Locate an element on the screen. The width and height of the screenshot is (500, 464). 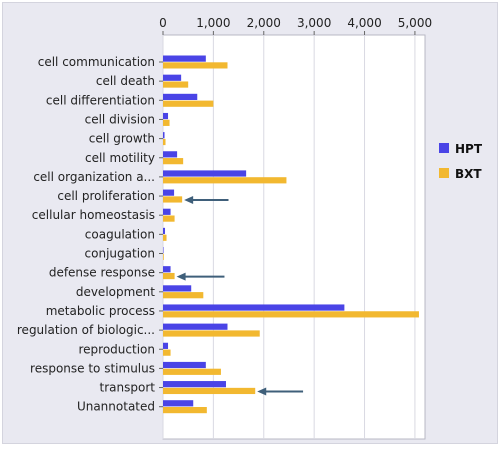
category-label: cell division is located at coordinates (120, 119).